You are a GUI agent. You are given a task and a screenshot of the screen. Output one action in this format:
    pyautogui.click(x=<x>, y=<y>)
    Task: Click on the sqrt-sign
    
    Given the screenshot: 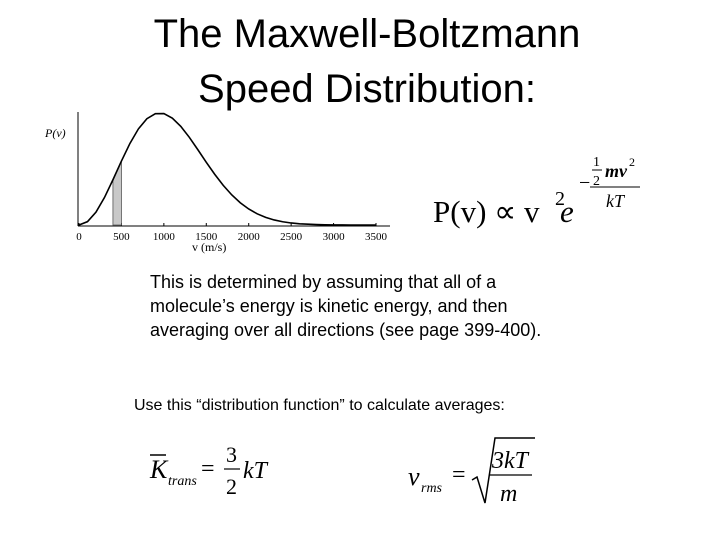 What is the action you would take?
    pyautogui.click(x=503, y=470)
    